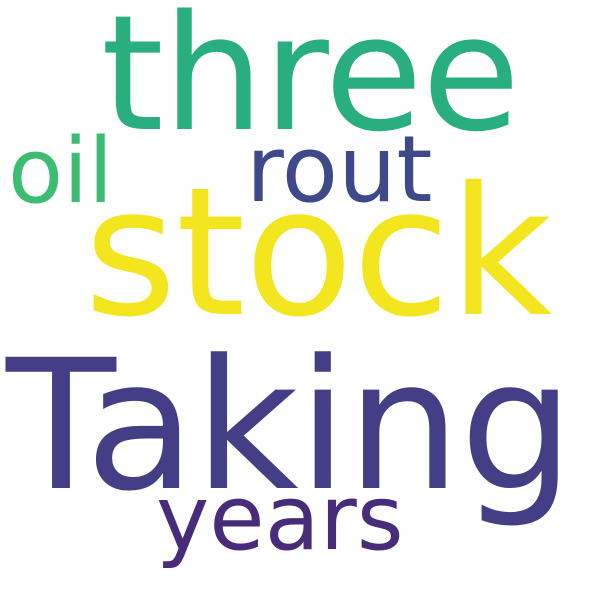  Describe the element at coordinates (339, 169) in the screenshot. I see `word-rout: rout` at that location.